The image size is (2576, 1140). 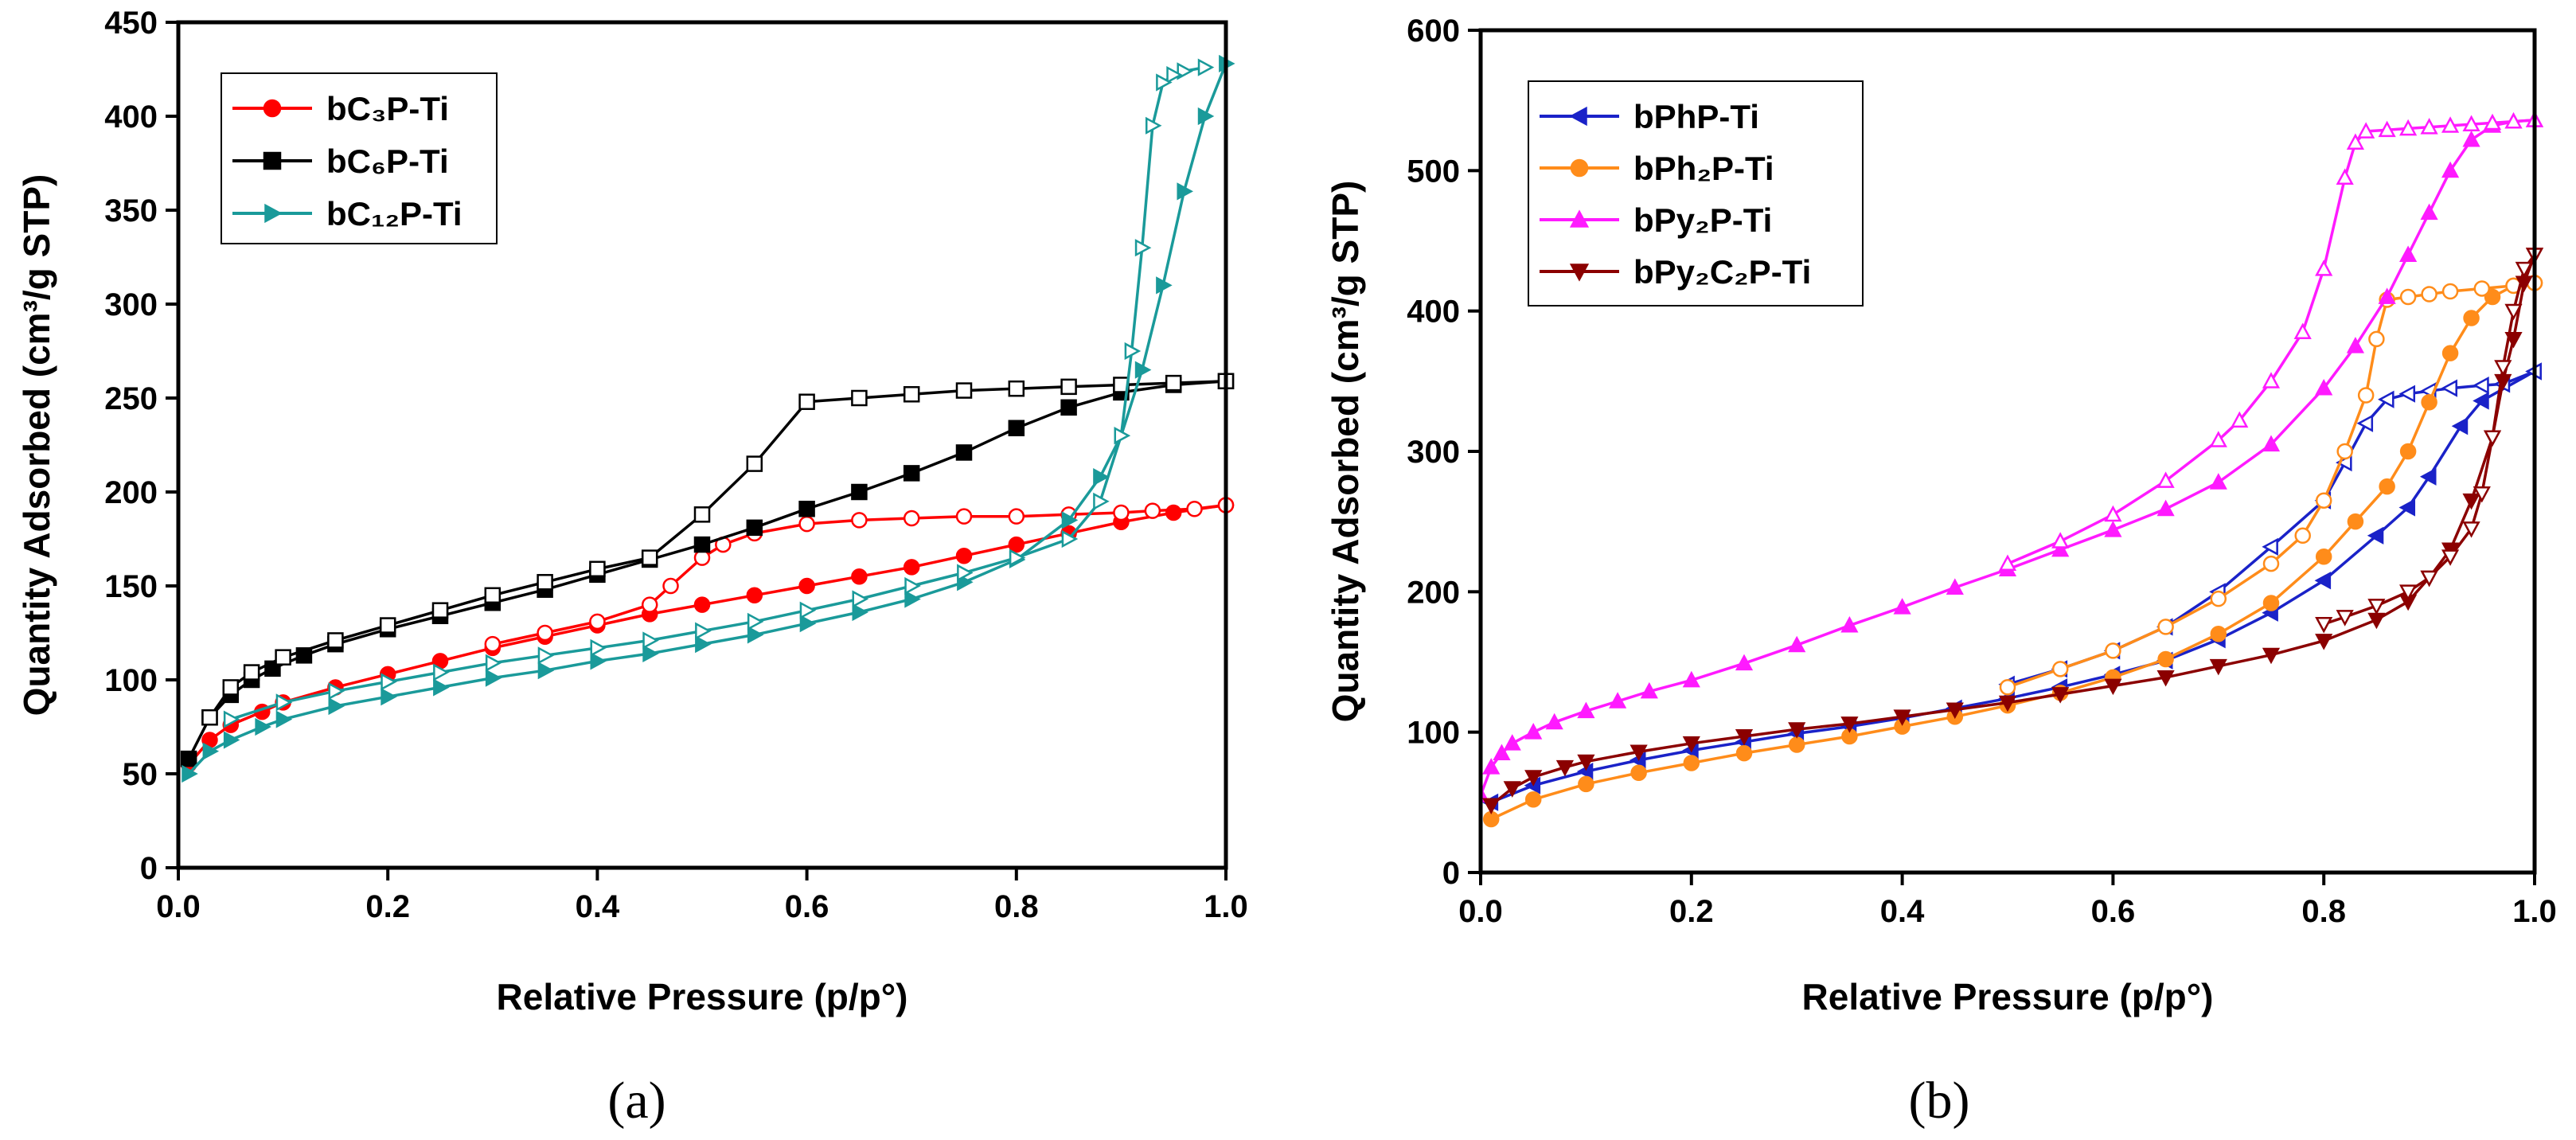 What do you see at coordinates (2113, 911) in the screenshot?
I see `panel-b-x-tick-label: 0.6` at bounding box center [2113, 911].